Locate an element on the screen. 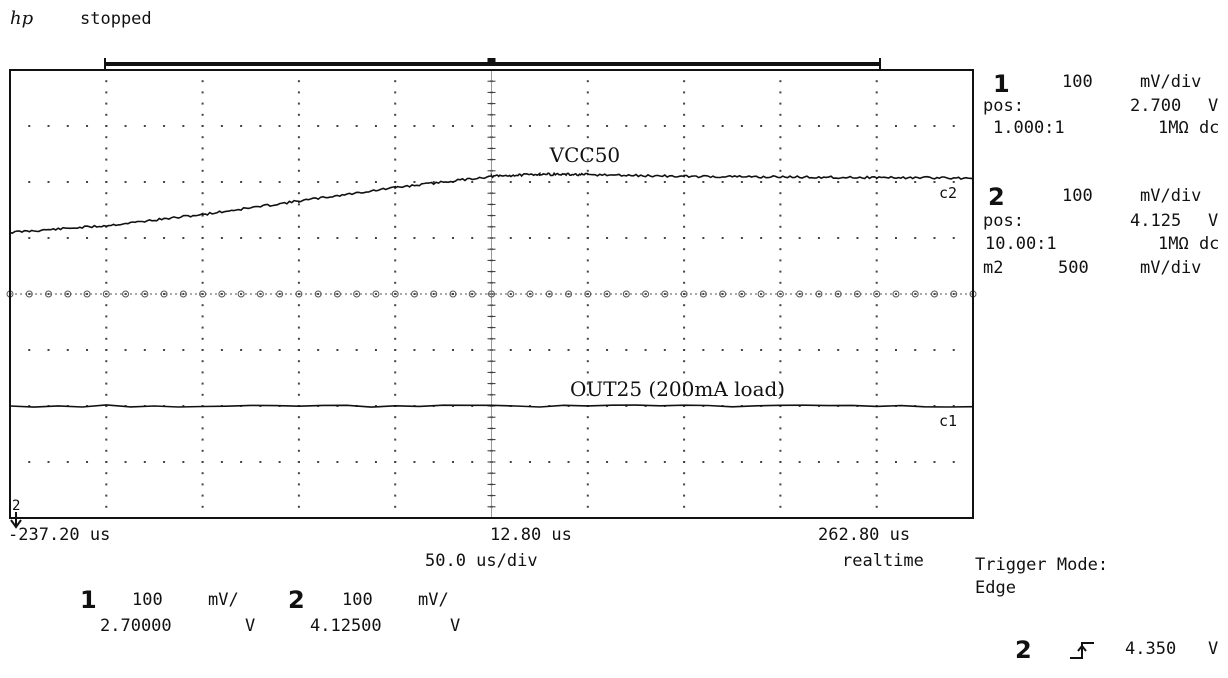  channel-1-pos-unit: V is located at coordinates (1213, 106).